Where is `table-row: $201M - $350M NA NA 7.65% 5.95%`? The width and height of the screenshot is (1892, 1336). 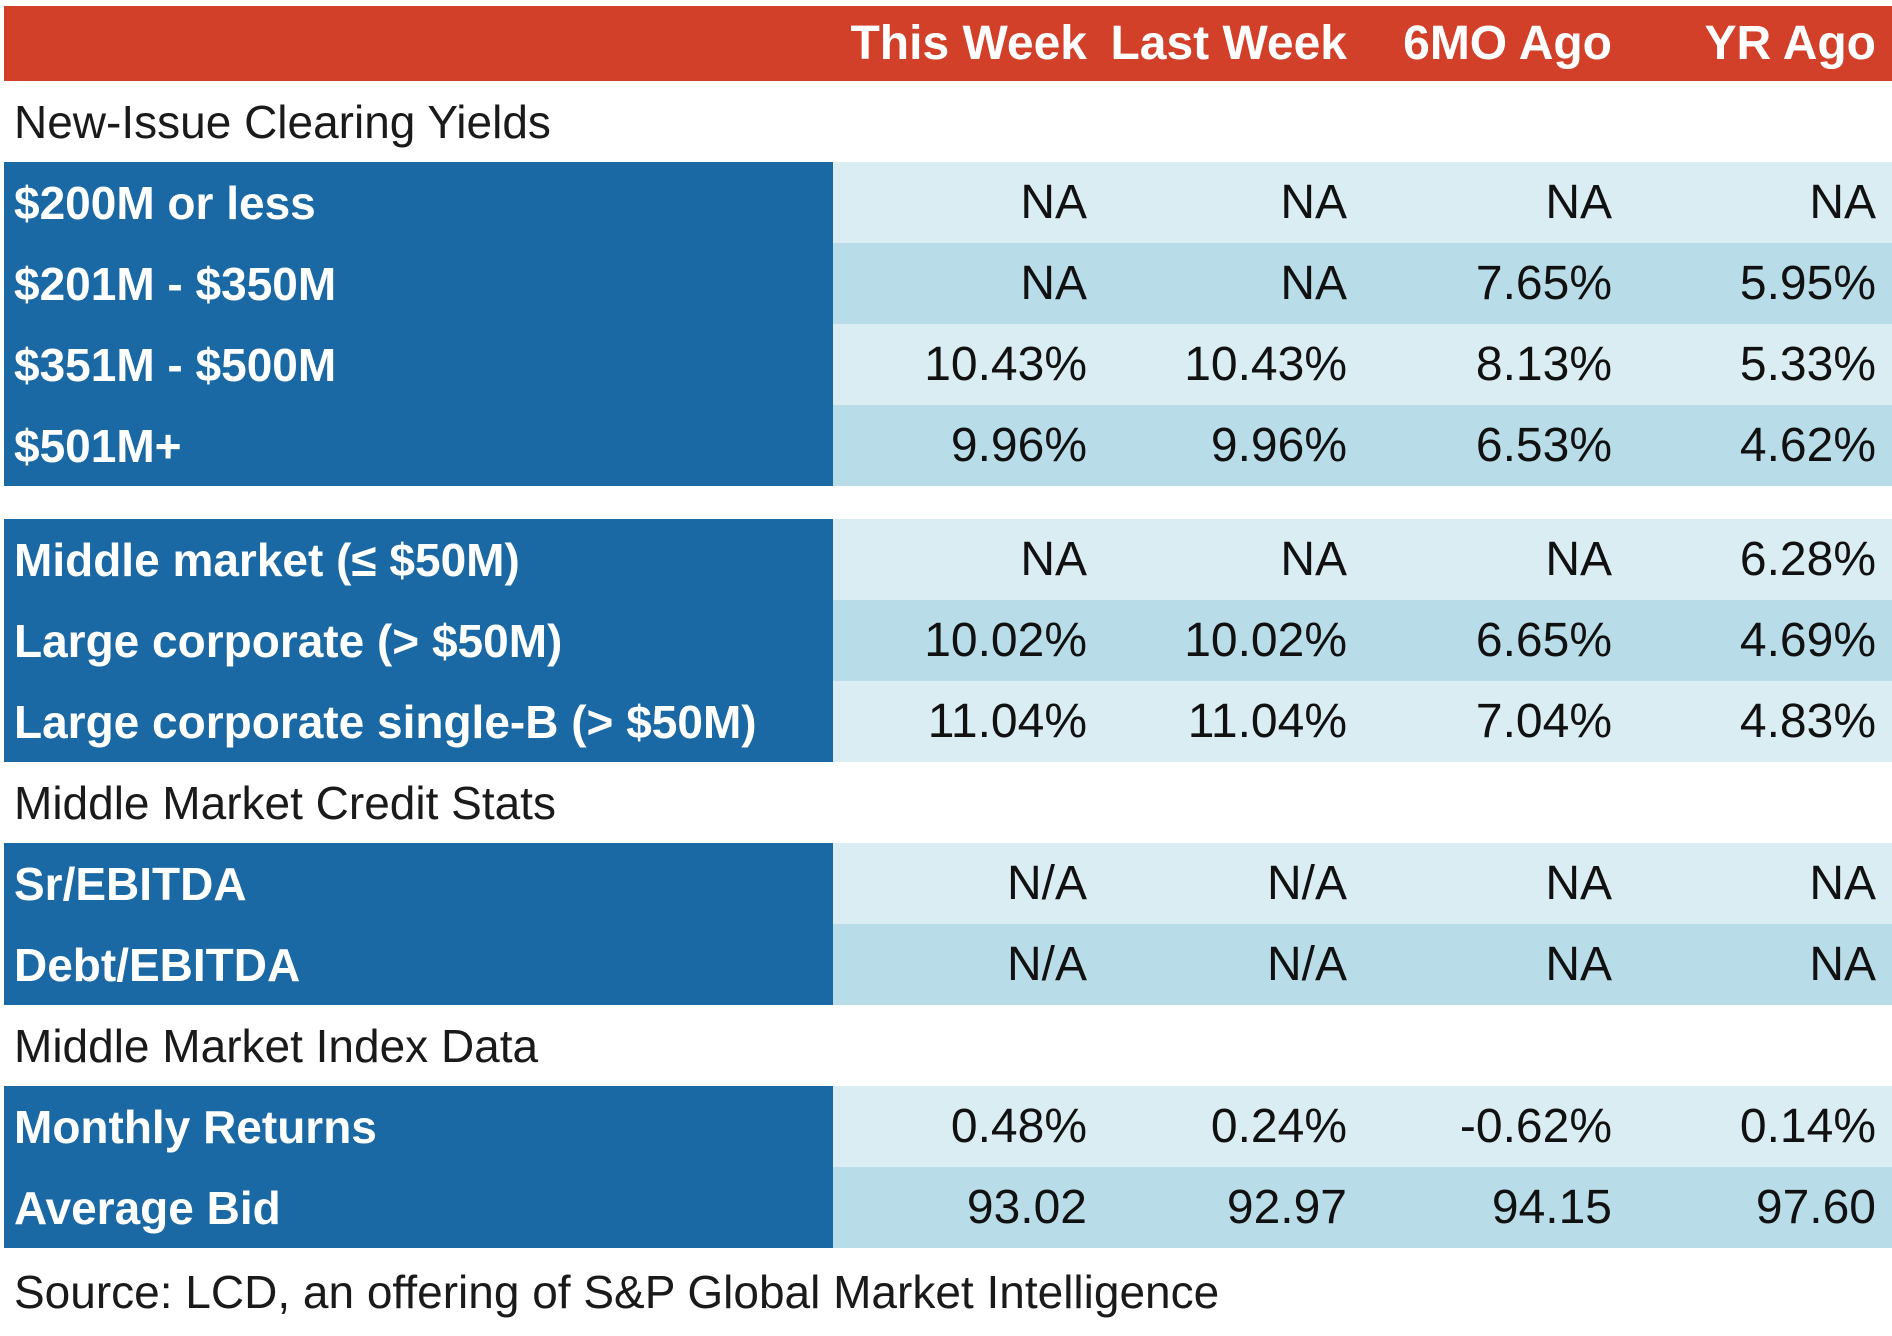
table-row: $201M - $350M NA NA 7.65% 5.95% is located at coordinates (948, 283).